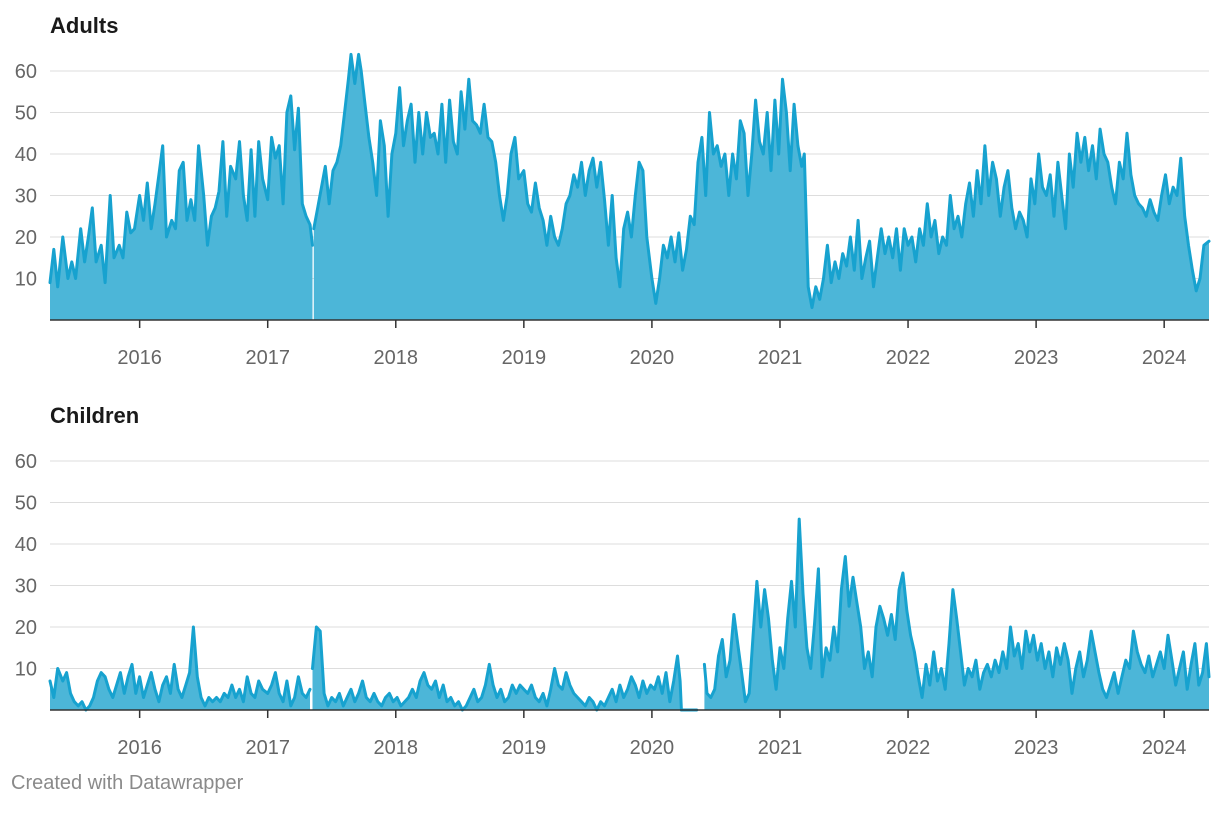 This screenshot has width=1220, height=836. I want to click on credit-text: Created with Datawrapper, so click(127, 783).